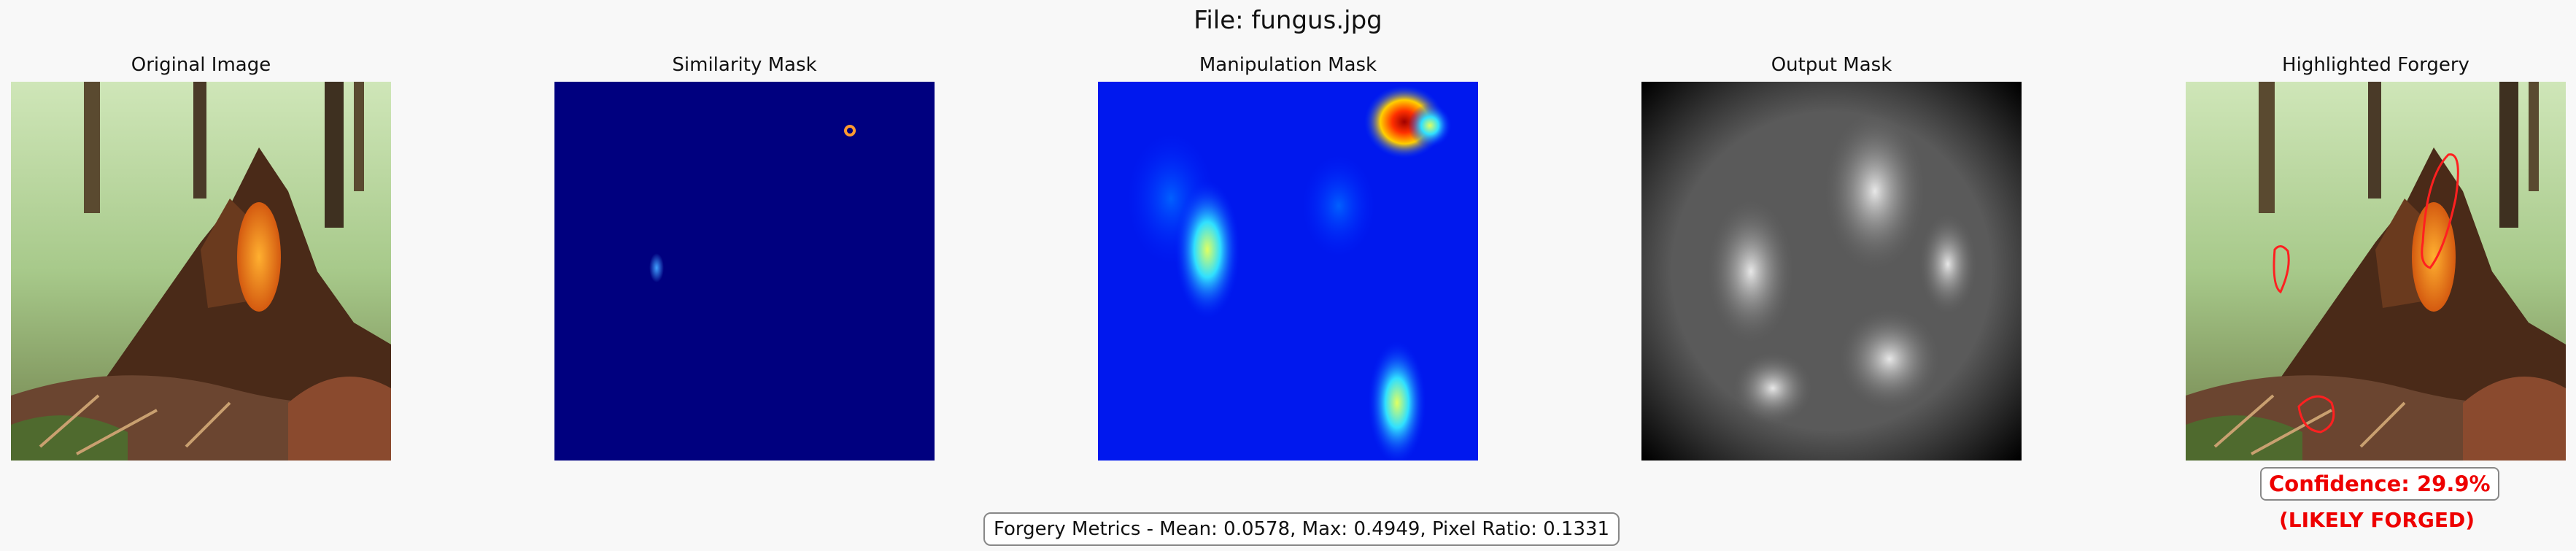  Describe the element at coordinates (2375, 65) in the screenshot. I see `panel-title: Highlighted Forgery` at that location.